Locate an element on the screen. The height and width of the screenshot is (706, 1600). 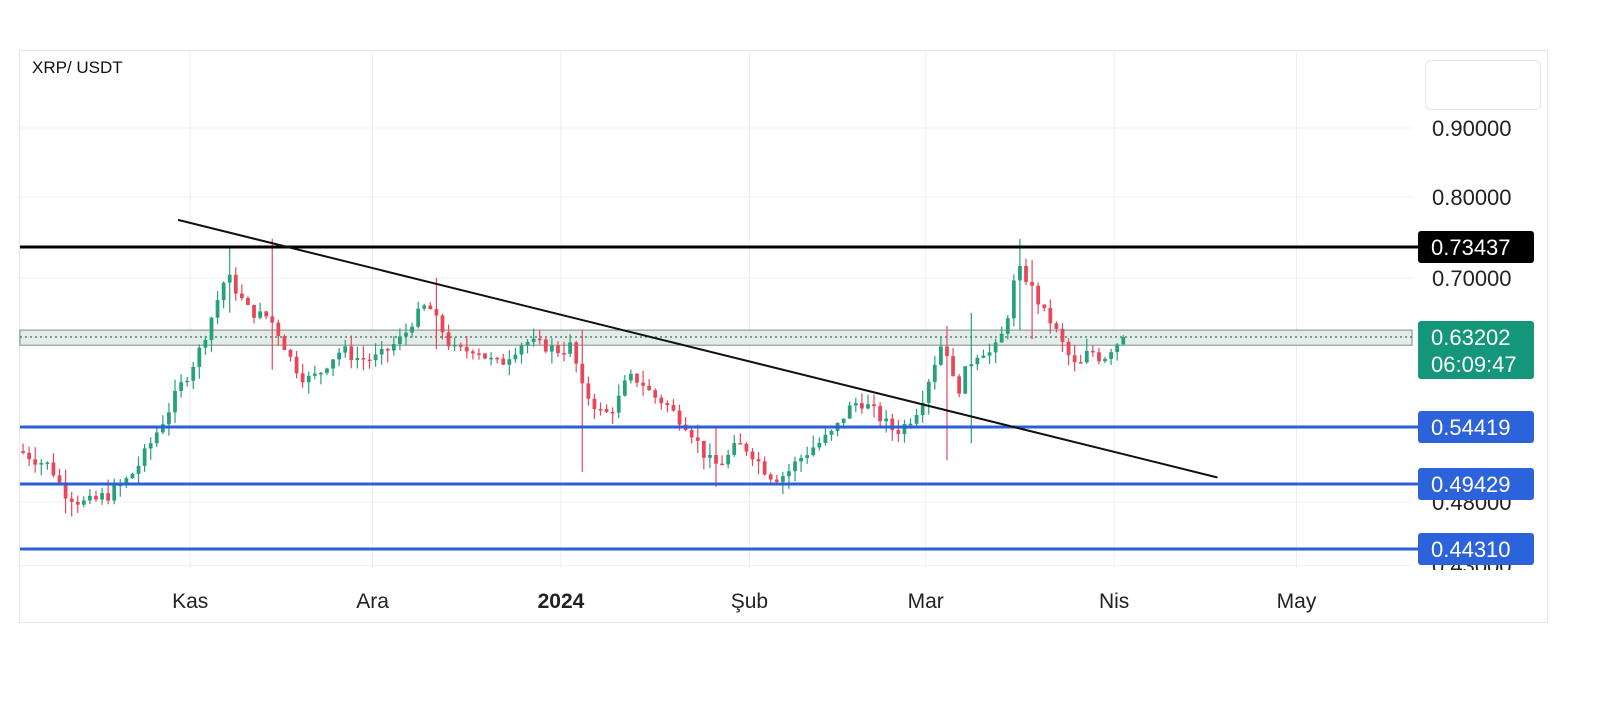
x-tick-label: May is located at coordinates (1297, 601).